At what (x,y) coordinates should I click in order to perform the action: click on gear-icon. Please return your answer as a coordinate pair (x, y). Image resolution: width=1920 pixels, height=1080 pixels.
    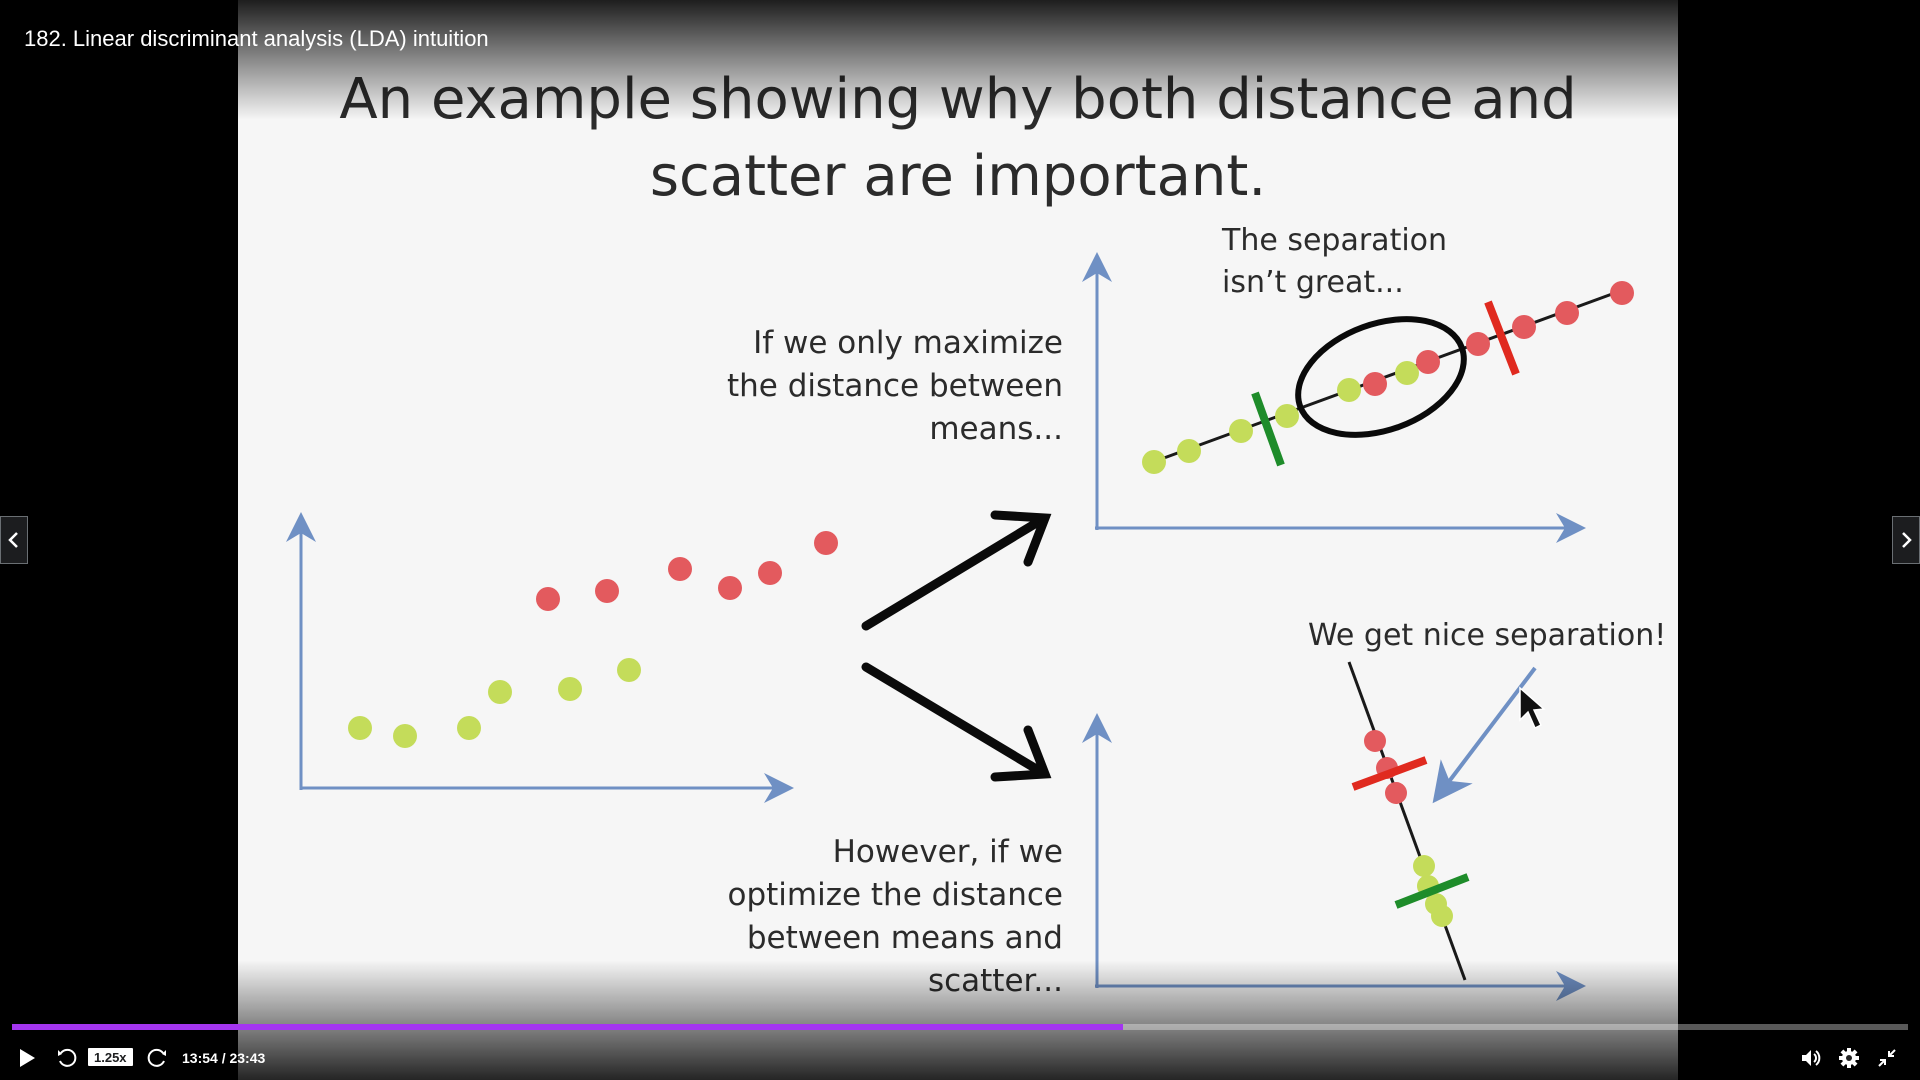
    Looking at the image, I should click on (1849, 1058).